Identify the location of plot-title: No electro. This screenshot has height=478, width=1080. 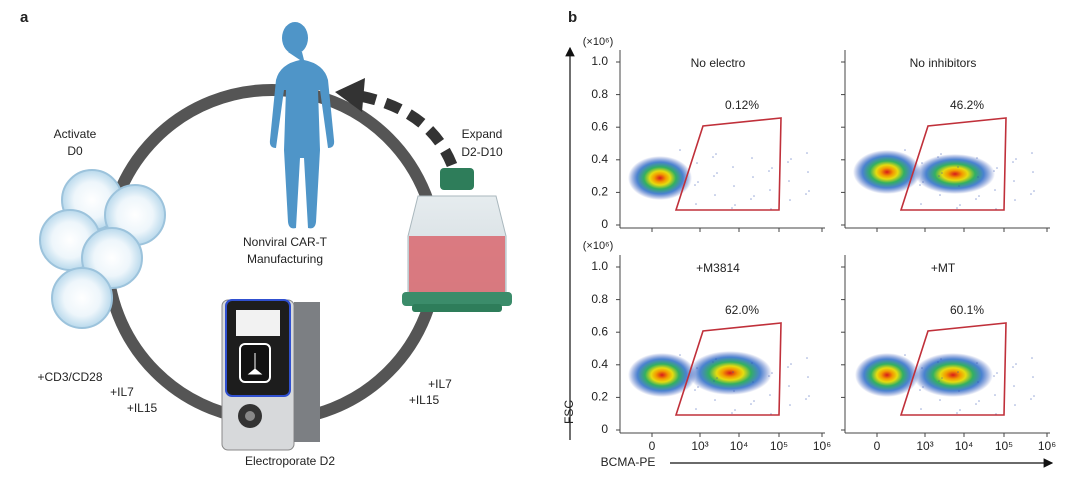
(718, 63).